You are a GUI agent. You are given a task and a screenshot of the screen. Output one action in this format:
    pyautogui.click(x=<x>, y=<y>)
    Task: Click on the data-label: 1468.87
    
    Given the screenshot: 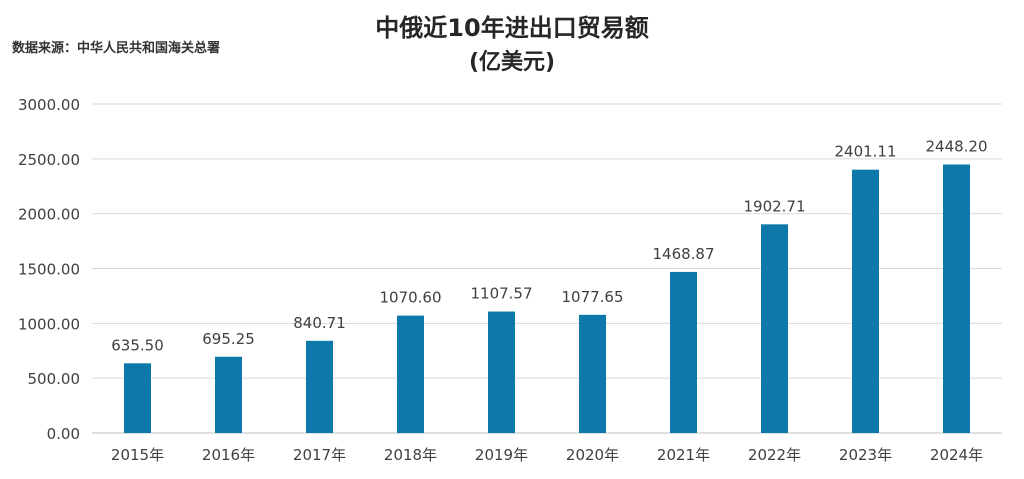 What is the action you would take?
    pyautogui.click(x=683, y=254)
    